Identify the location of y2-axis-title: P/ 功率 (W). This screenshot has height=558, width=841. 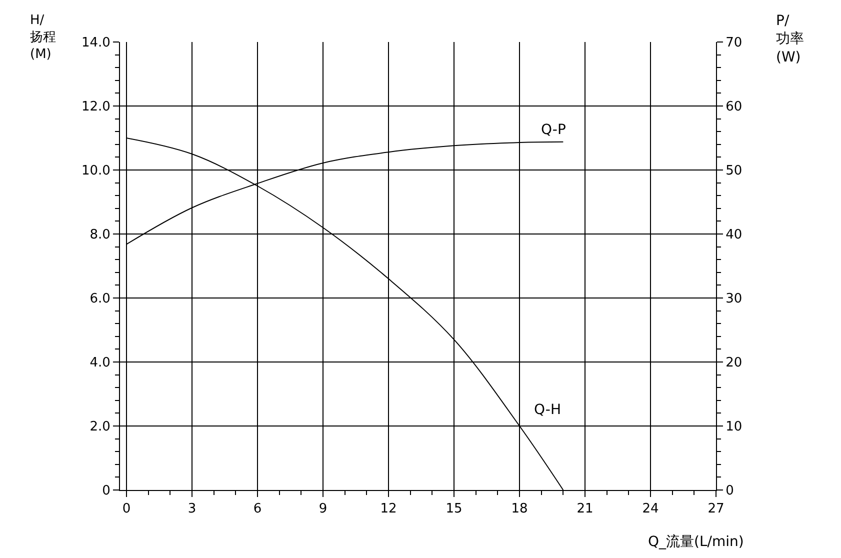
(790, 39).